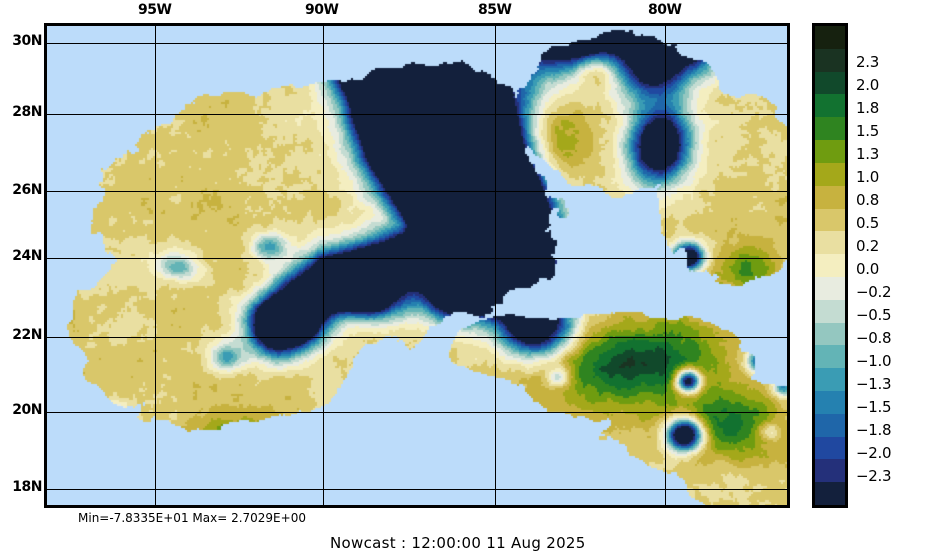 The image size is (926, 555). I want to click on colorbar, so click(830, 265).